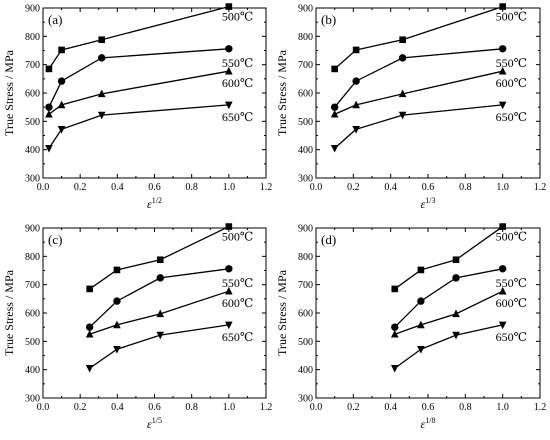 This screenshot has width=550, height=440. What do you see at coordinates (32, 370) in the screenshot?
I see `y-tick-label: 400` at bounding box center [32, 370].